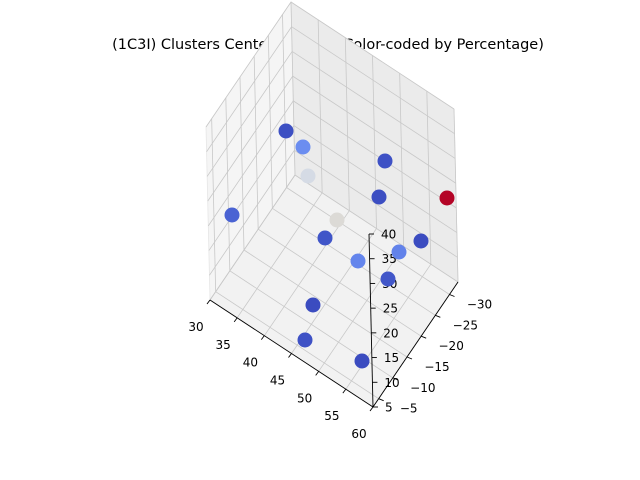 The width and height of the screenshot is (640, 480). Describe the element at coordinates (389, 408) in the screenshot. I see `z-tick-label: 5` at that location.